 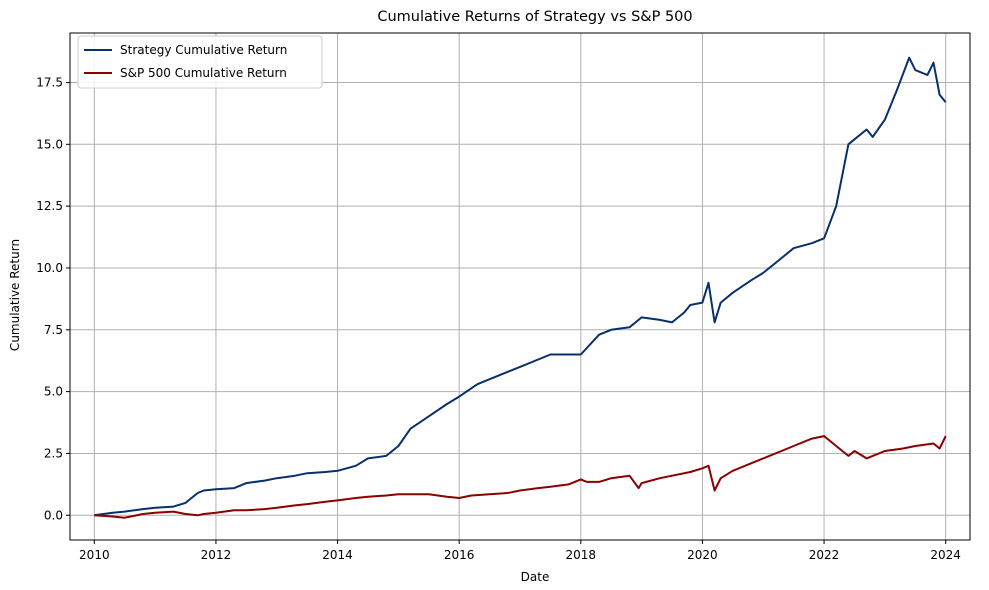 What do you see at coordinates (581, 555) in the screenshot?
I see `x-tick-label: 2018` at bounding box center [581, 555].